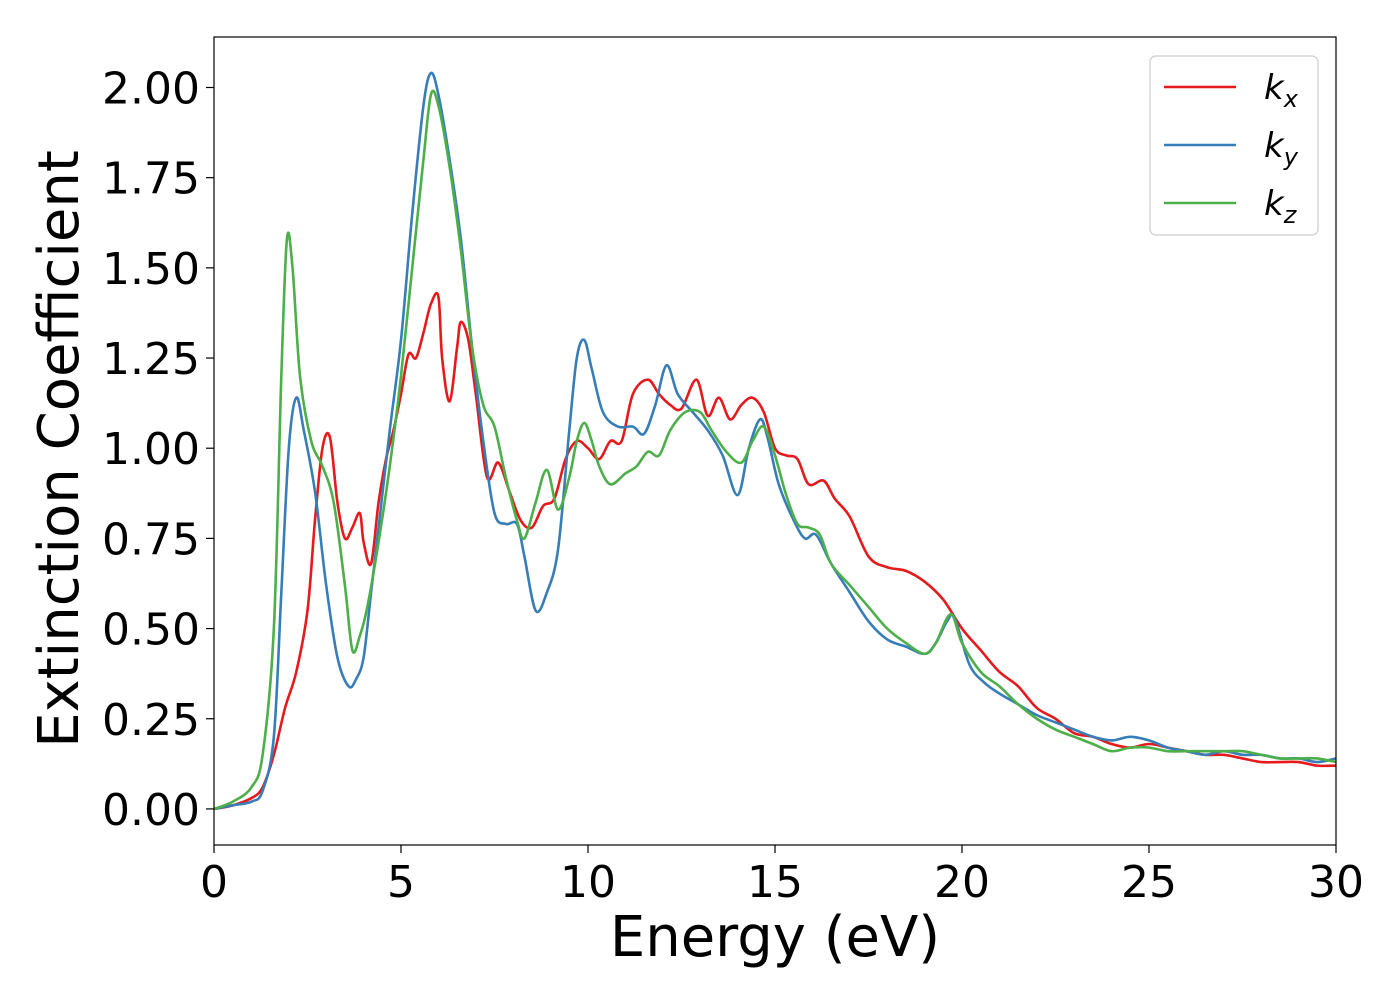  Describe the element at coordinates (214, 882) in the screenshot. I see `x-tick-label: 0` at that location.